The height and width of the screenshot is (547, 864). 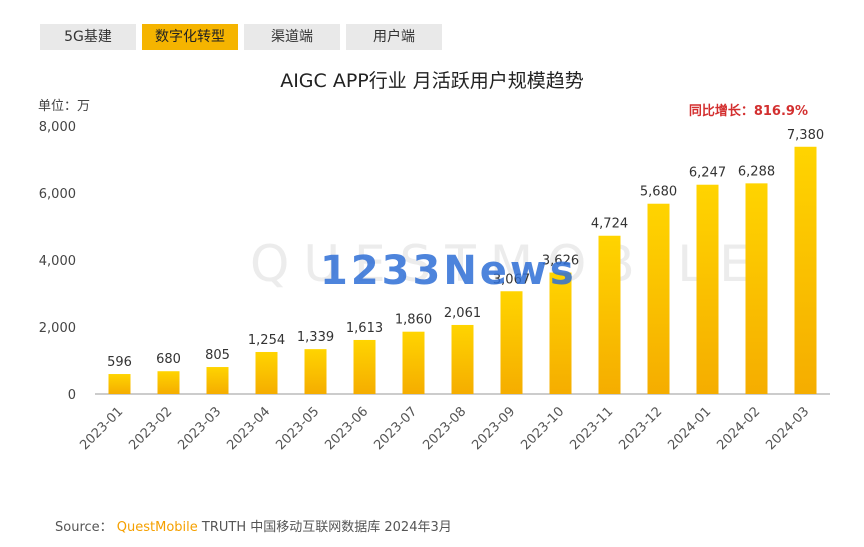 I want to click on x-tick-label: 2023-08, so click(x=444, y=428).